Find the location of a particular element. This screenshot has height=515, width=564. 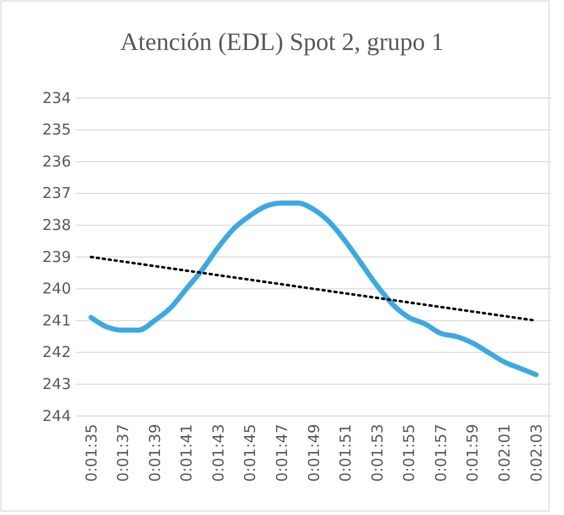

x-tick-label: 0:01:35 is located at coordinates (91, 453).